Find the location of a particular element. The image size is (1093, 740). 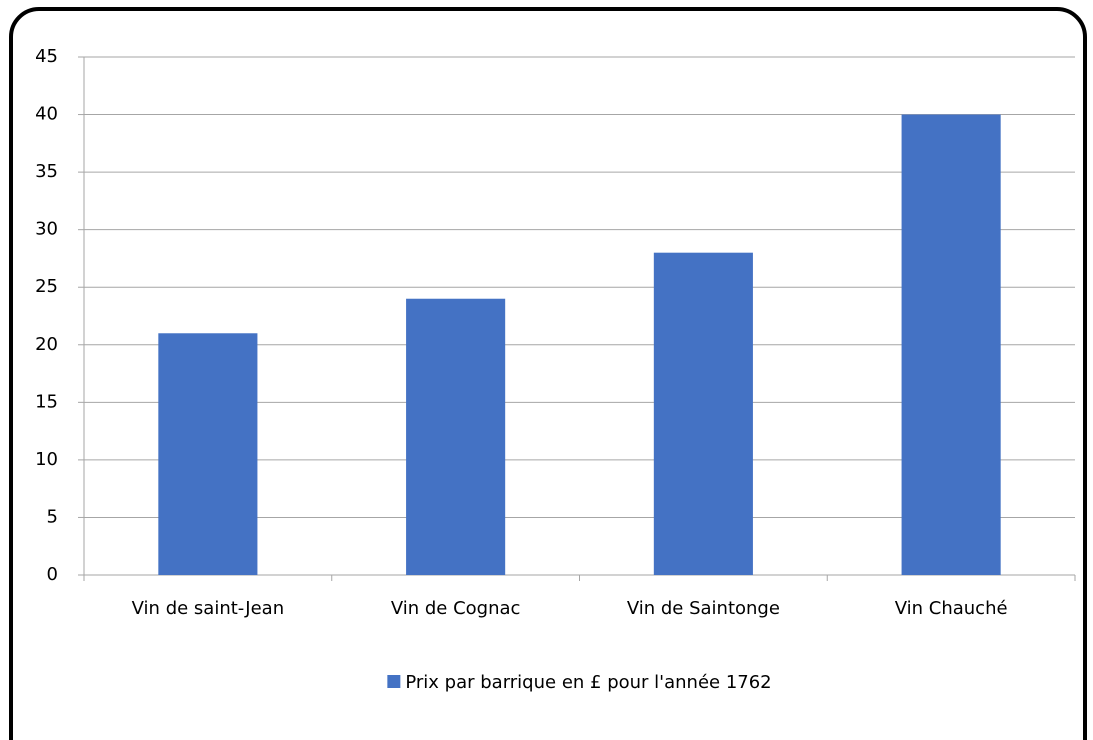

x-tick-label: Vin Chauché is located at coordinates (951, 608).